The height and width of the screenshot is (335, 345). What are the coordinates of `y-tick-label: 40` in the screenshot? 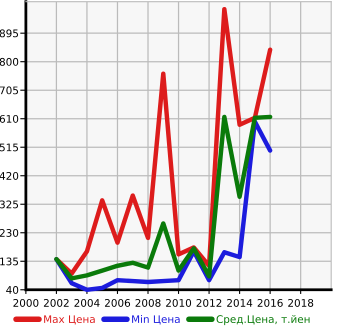 It's located at (12, 290).